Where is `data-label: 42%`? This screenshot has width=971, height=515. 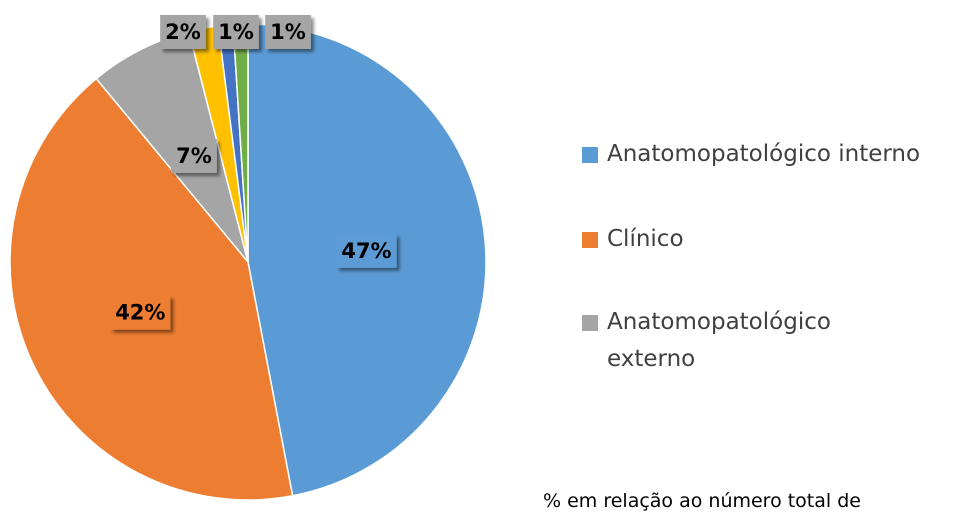
data-label: 42% is located at coordinates (140, 312).